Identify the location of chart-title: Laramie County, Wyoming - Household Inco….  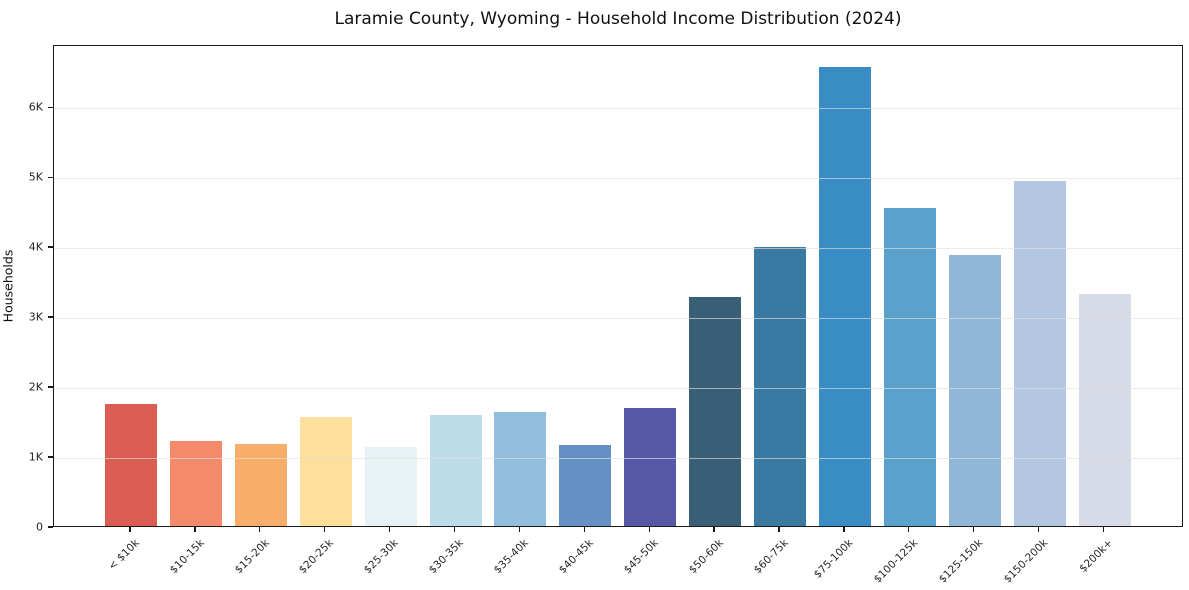
(618, 19).